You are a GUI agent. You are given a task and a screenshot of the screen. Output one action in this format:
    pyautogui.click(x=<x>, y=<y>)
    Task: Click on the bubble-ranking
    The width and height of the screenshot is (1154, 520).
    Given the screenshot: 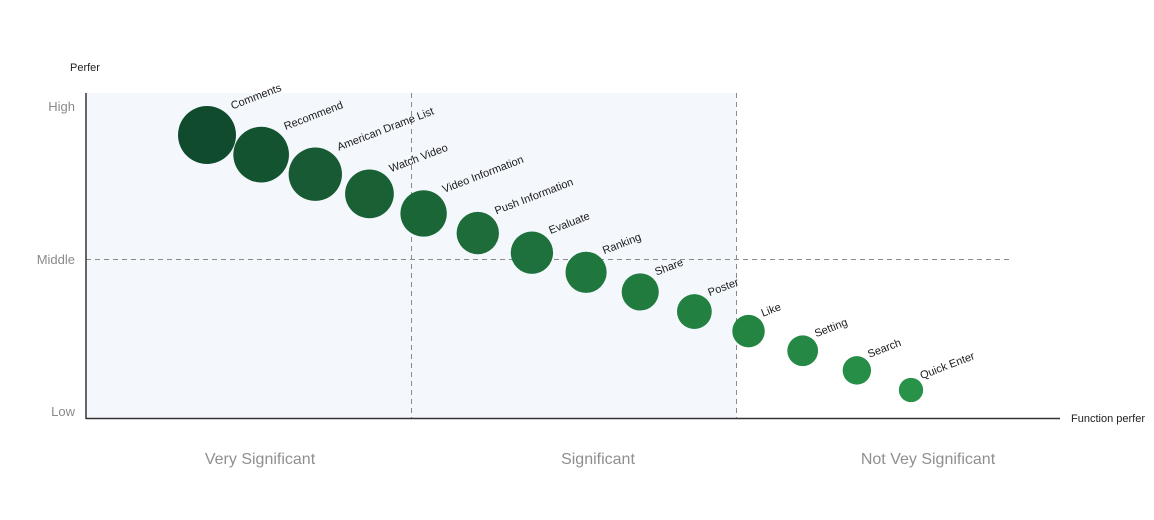 What is the action you would take?
    pyautogui.click(x=586, y=272)
    